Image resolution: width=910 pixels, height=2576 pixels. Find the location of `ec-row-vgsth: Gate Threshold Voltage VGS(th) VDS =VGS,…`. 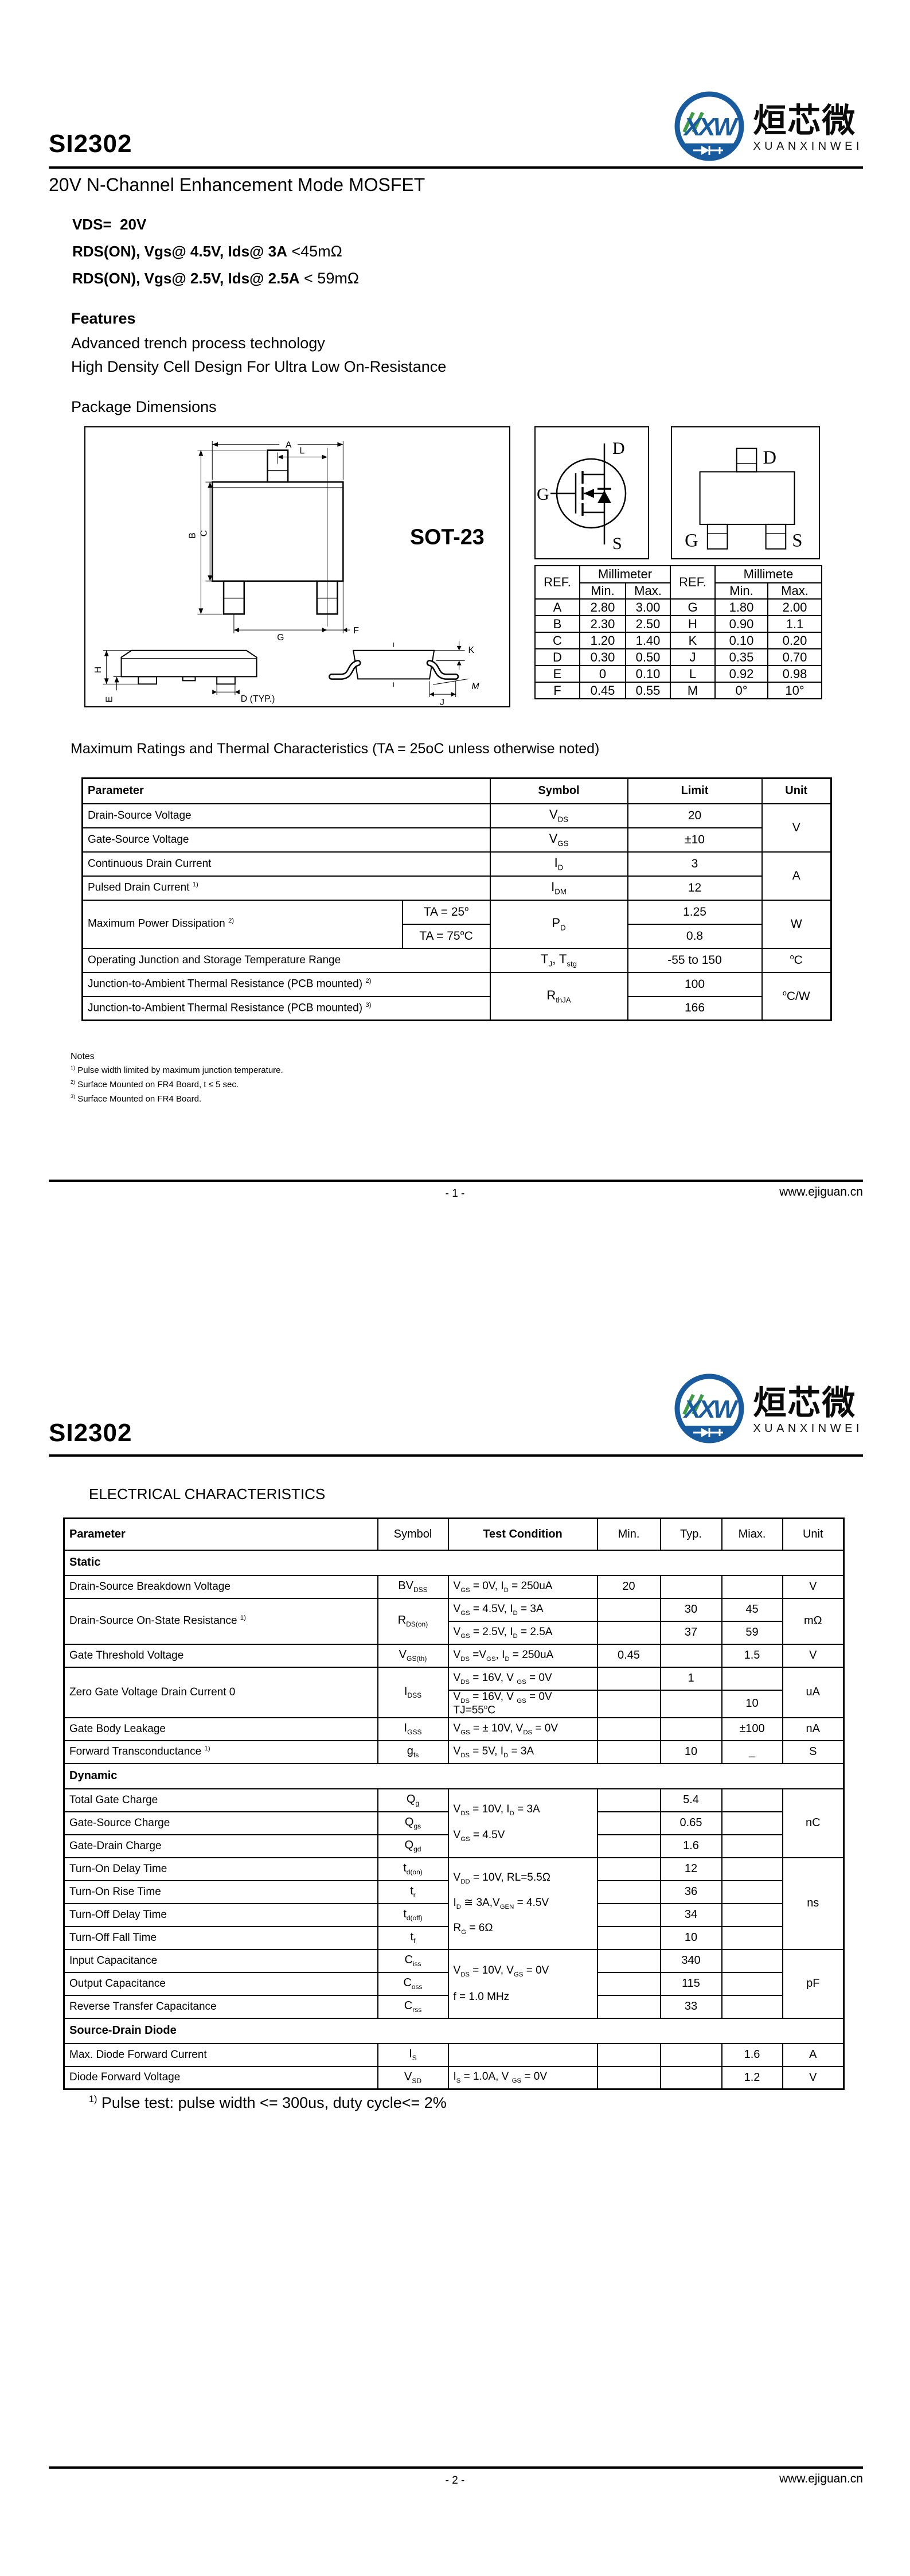

ec-row-vgsth: Gate Threshold Voltage VGS(th) VDS =VGS,… is located at coordinates (454, 1655).